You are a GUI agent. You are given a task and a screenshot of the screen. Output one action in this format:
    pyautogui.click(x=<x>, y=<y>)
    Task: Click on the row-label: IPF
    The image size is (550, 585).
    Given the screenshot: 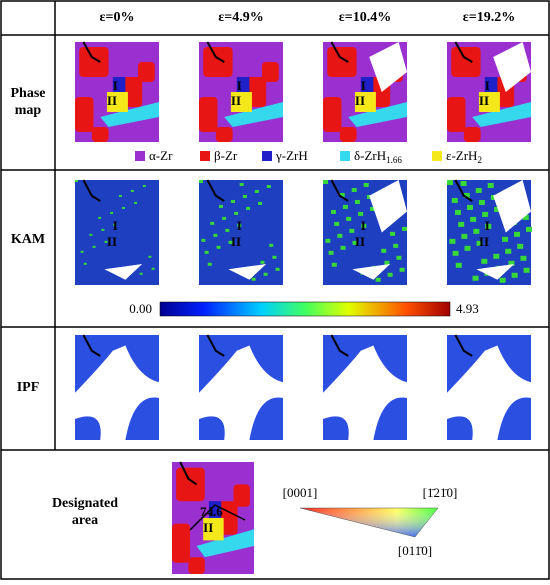 What is the action you would take?
    pyautogui.click(x=28, y=387)
    